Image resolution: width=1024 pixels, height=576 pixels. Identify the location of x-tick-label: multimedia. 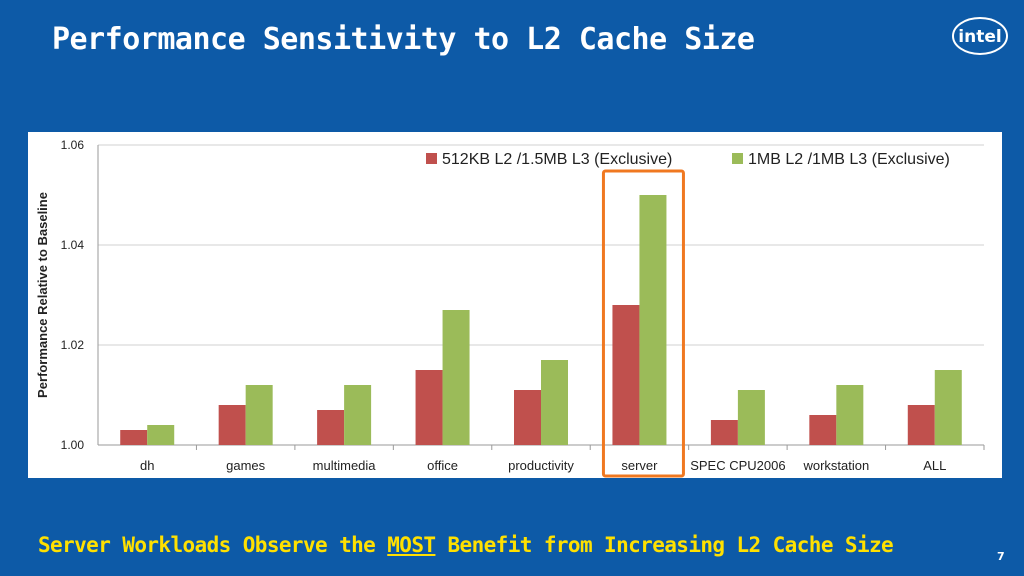
(345, 465).